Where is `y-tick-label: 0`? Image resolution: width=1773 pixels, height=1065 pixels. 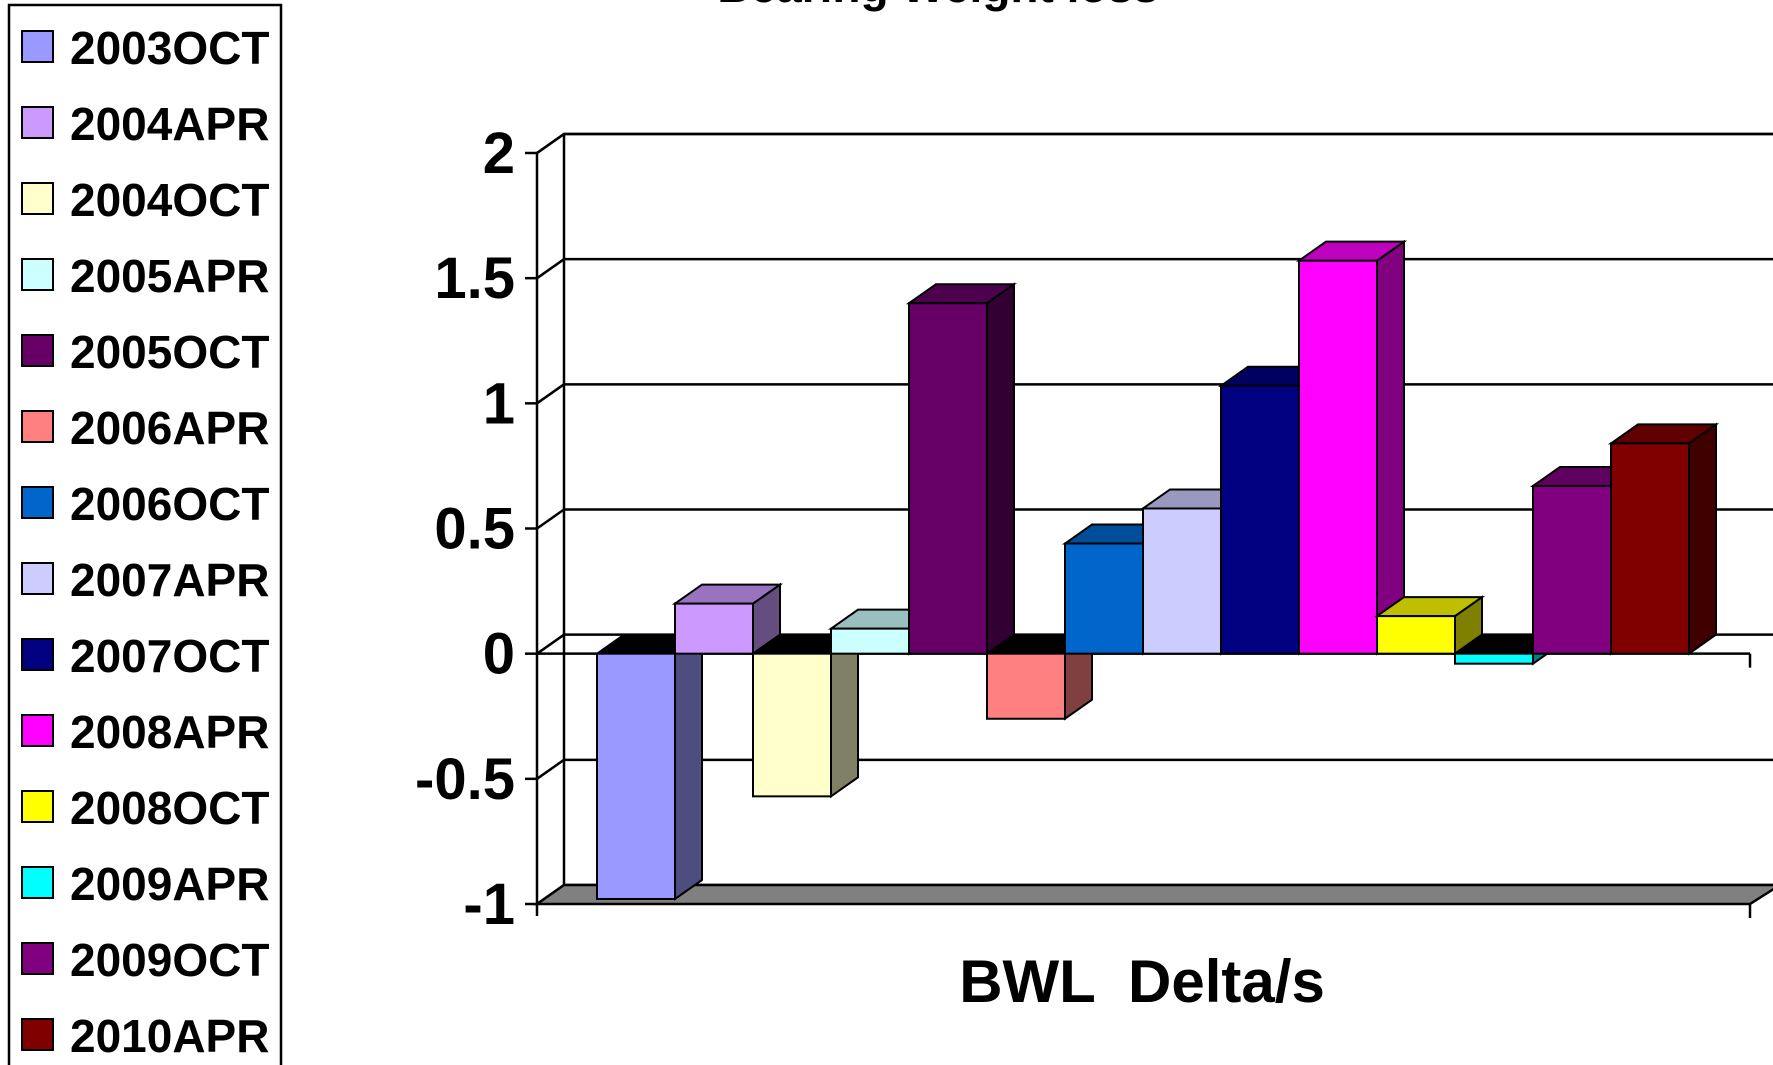 y-tick-label: 0 is located at coordinates (499, 654).